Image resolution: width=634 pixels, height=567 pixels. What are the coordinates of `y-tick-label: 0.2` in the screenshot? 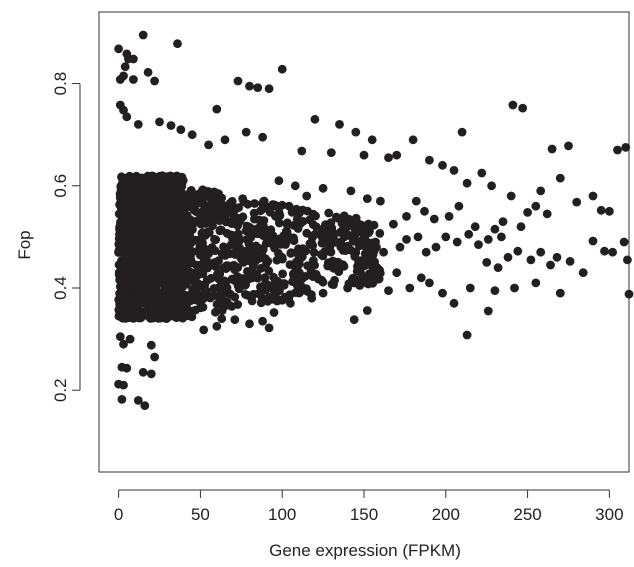 It's located at (60, 390).